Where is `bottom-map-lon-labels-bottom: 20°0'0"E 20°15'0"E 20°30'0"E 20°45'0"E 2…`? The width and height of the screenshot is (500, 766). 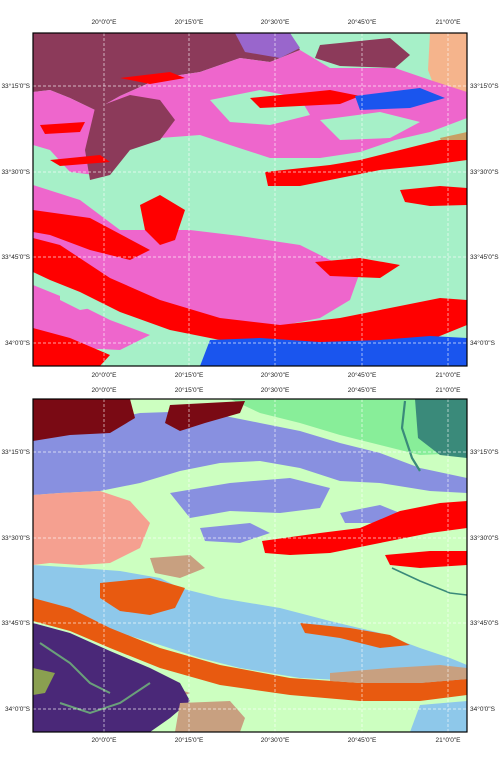 bottom-map-lon-labels-bottom: 20°0'0"E 20°15'0"E 20°30'0"E 20°45'0"E 2… is located at coordinates (277, 740).